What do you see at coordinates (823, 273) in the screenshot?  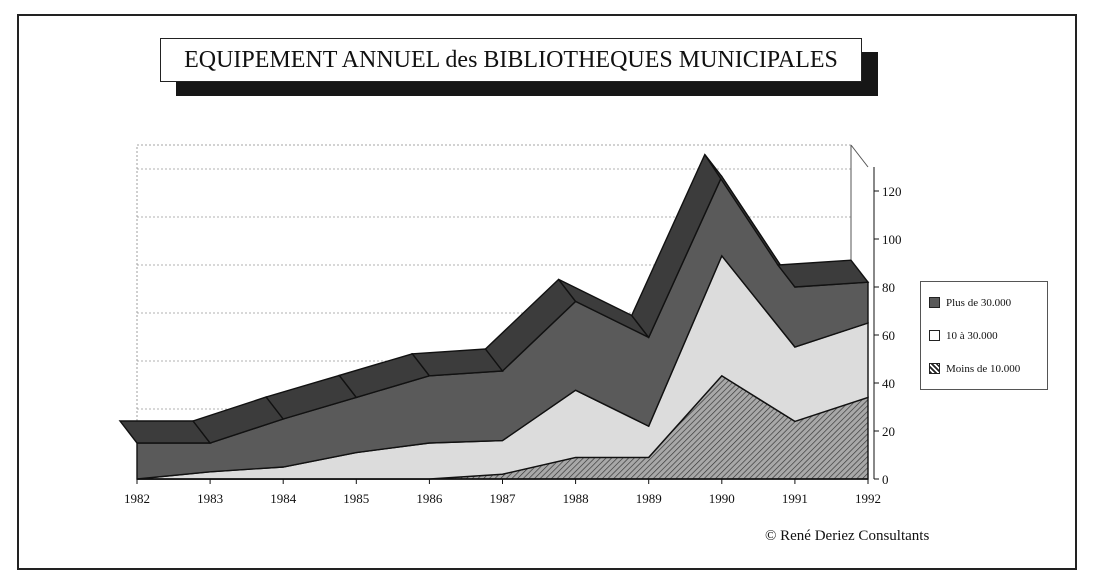 I see `series-top-face` at bounding box center [823, 273].